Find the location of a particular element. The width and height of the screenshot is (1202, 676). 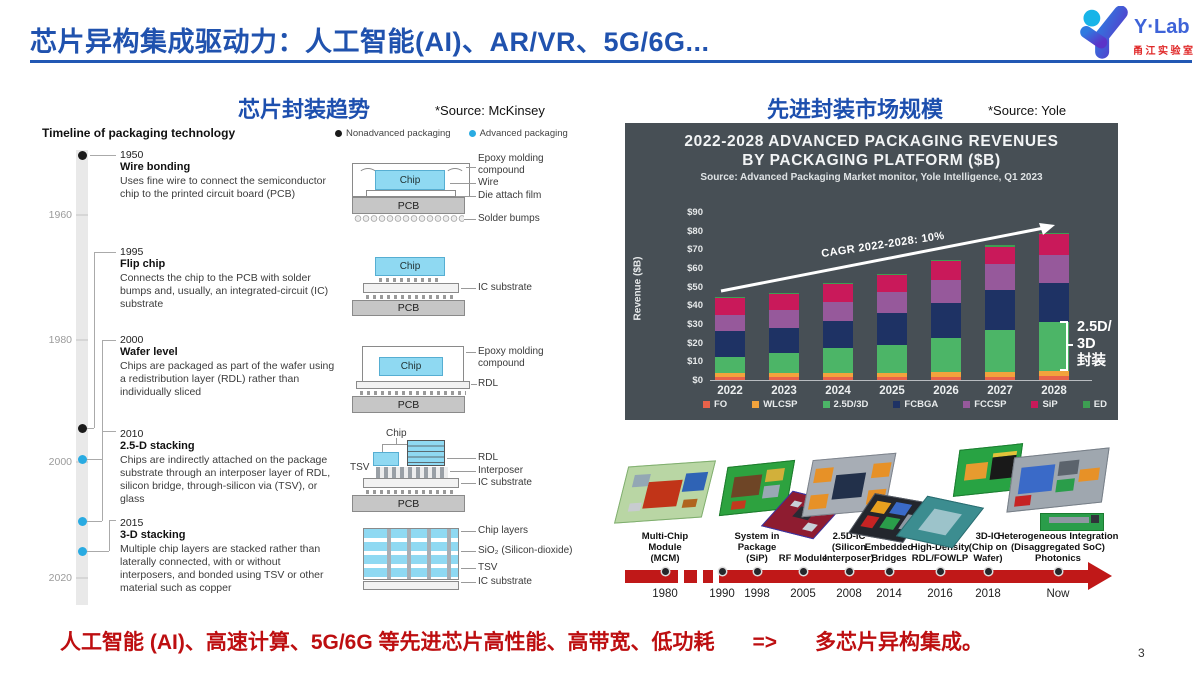

chart-xtick: 2027 is located at coordinates (1000, 391).